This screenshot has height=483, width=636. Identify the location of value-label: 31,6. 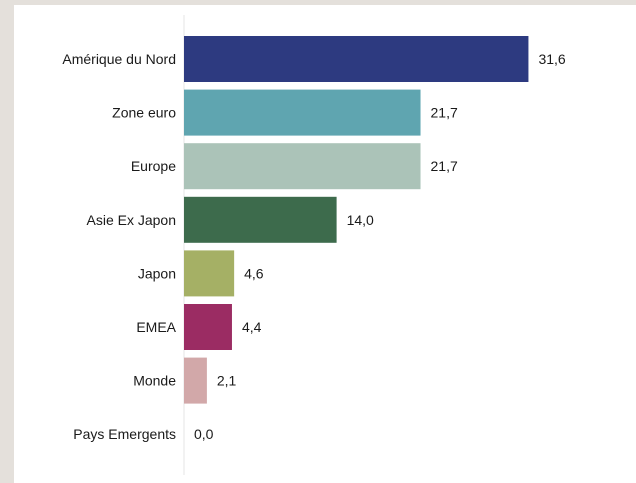
(551, 59).